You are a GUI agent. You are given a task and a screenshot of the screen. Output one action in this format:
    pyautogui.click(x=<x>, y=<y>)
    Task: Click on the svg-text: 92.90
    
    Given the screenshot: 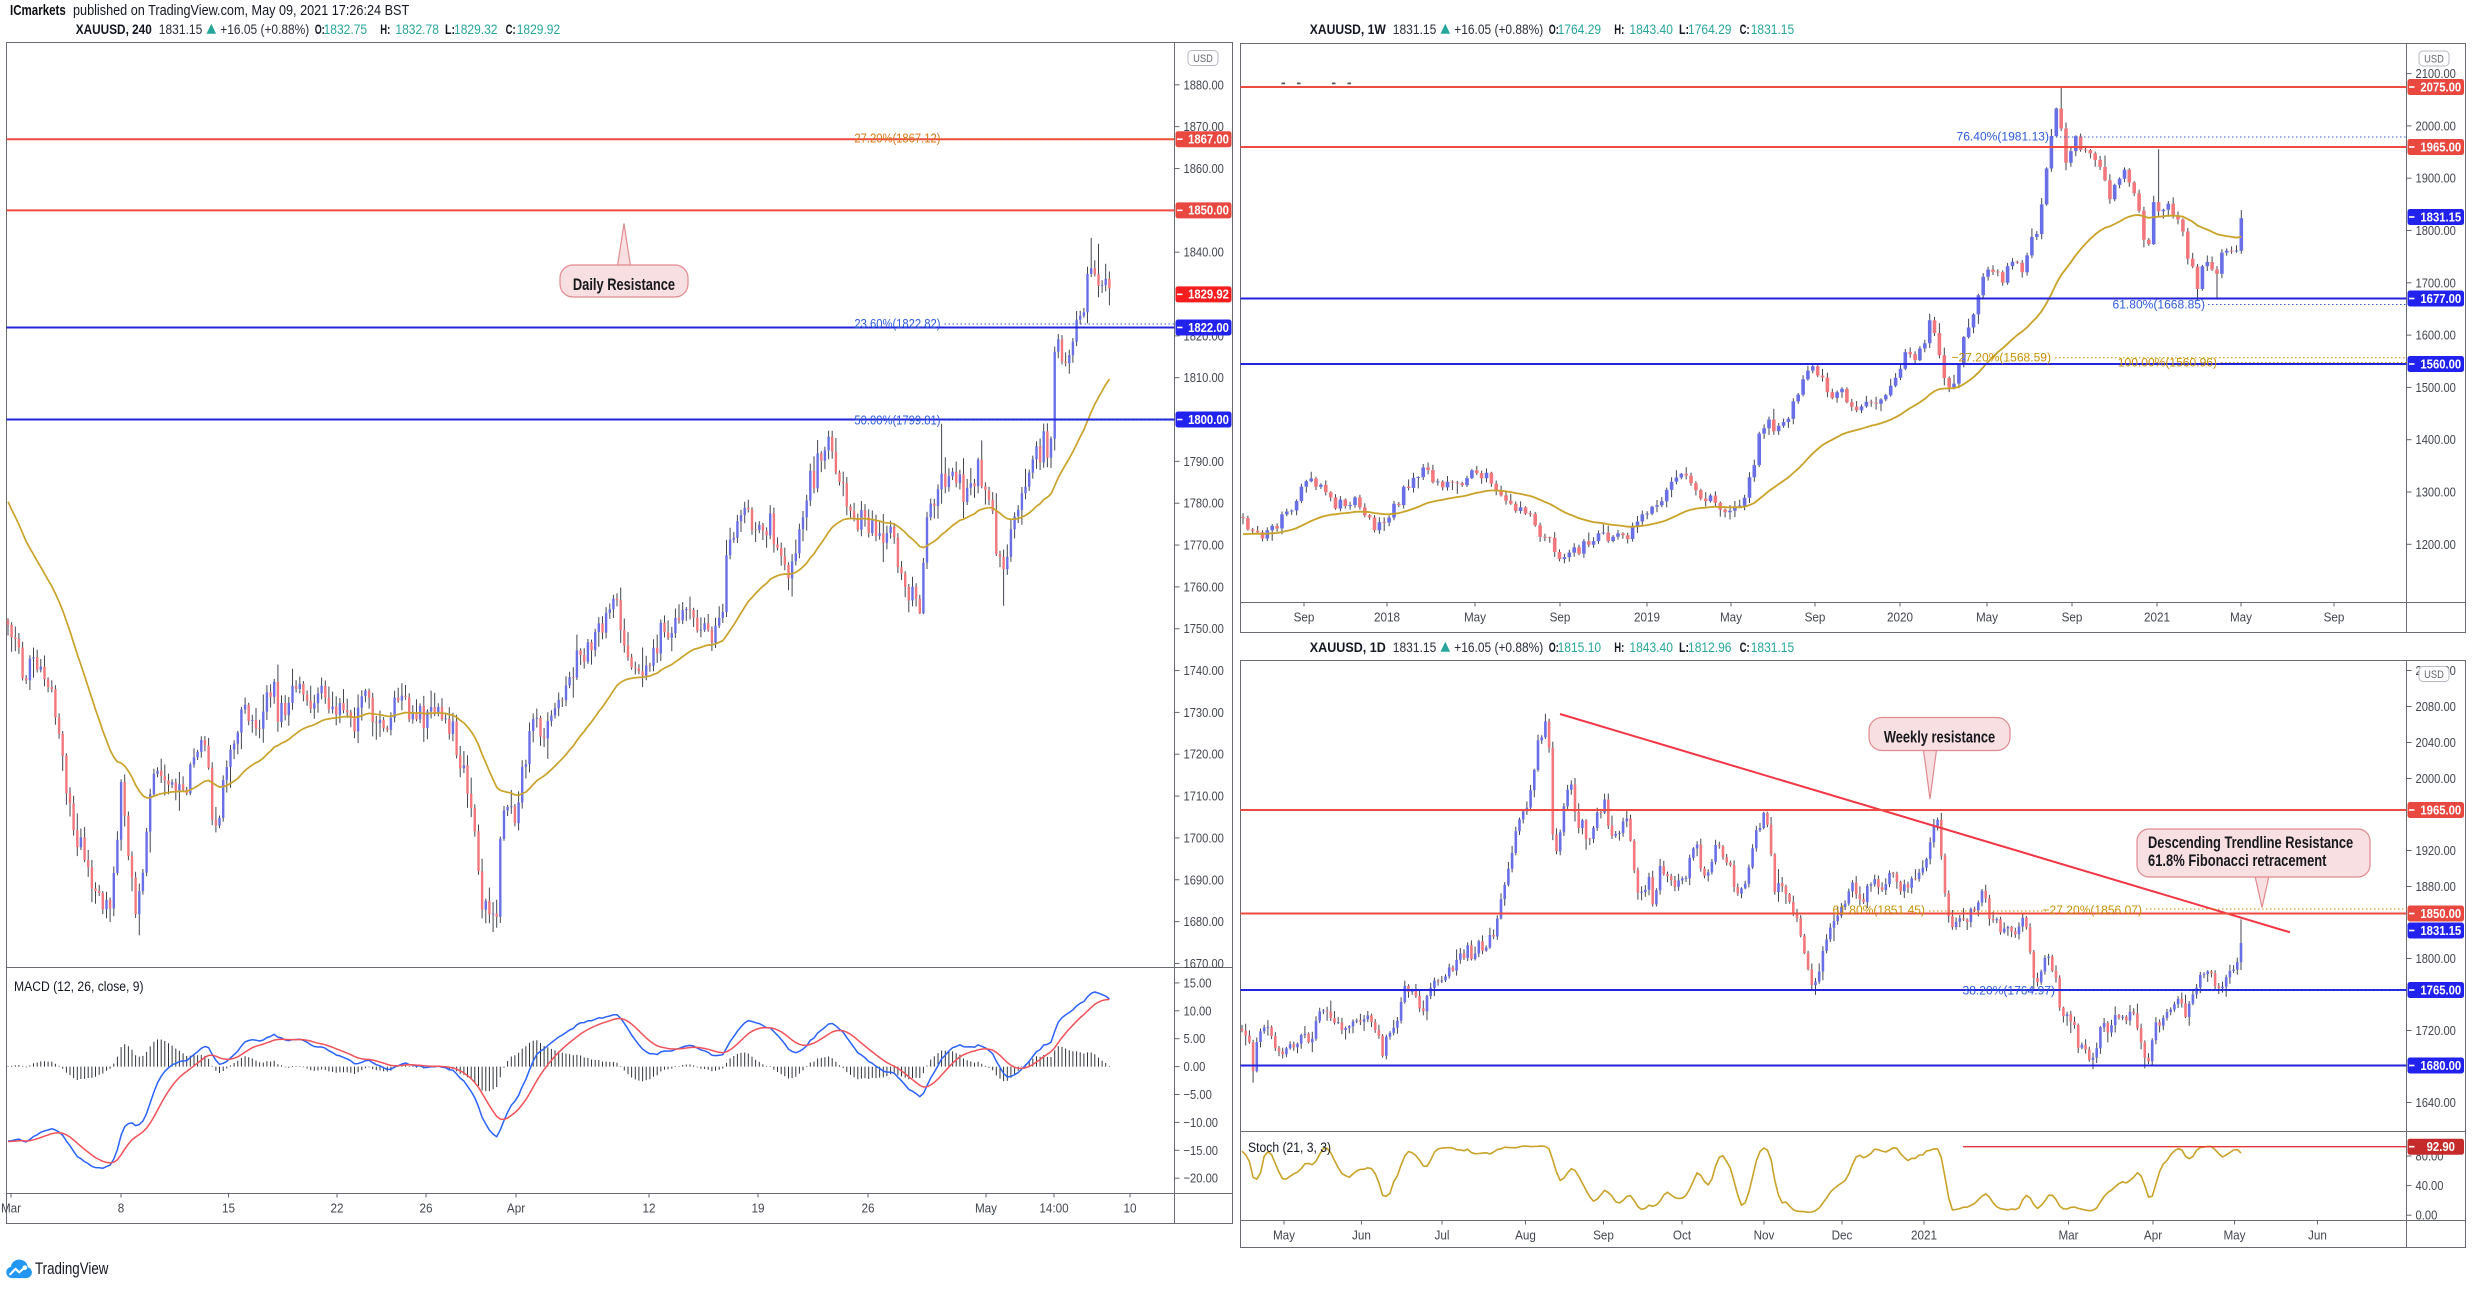 What is the action you would take?
    pyautogui.click(x=2441, y=1146)
    